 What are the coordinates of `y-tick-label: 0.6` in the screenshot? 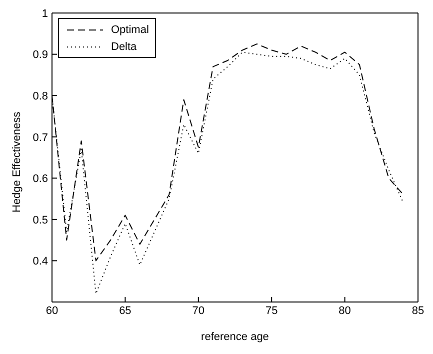 It's located at (40, 179).